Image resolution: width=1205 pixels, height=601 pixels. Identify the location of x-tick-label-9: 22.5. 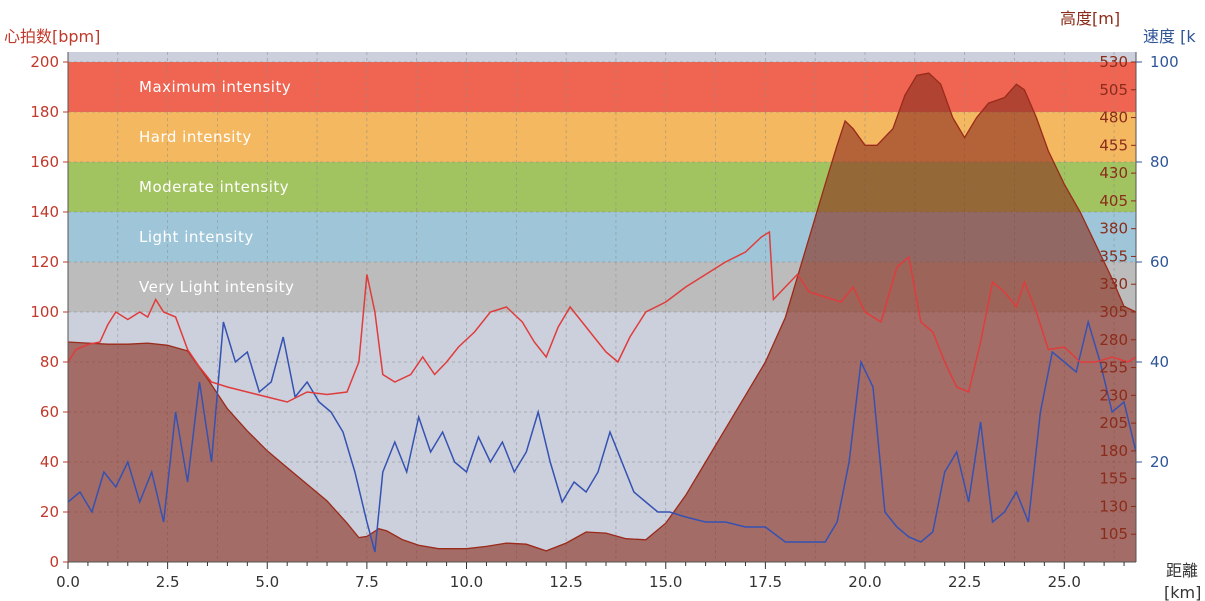
(964, 582).